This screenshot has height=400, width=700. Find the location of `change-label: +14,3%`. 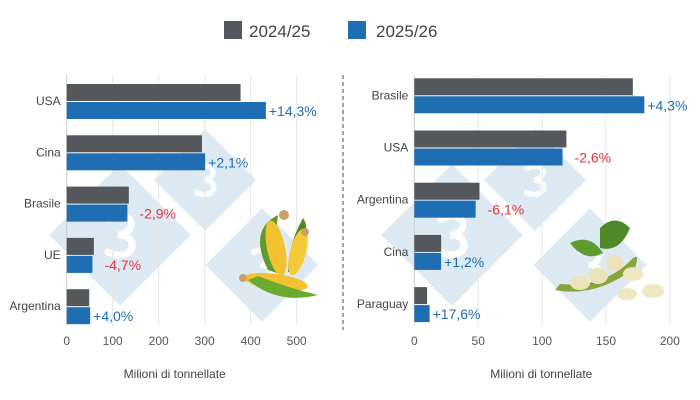

change-label: +14,3% is located at coordinates (293, 111).